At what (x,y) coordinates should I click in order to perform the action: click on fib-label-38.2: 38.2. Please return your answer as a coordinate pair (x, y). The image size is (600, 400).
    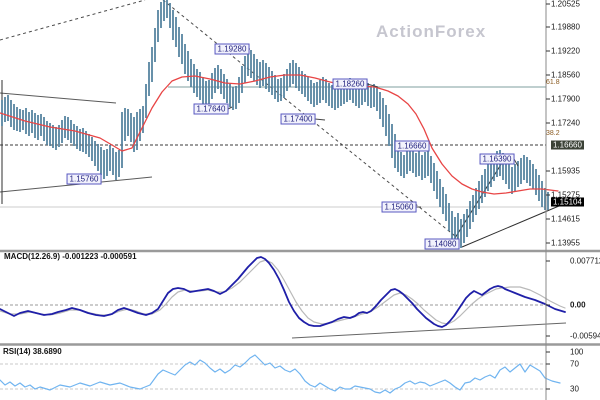
    Looking at the image, I should click on (553, 133).